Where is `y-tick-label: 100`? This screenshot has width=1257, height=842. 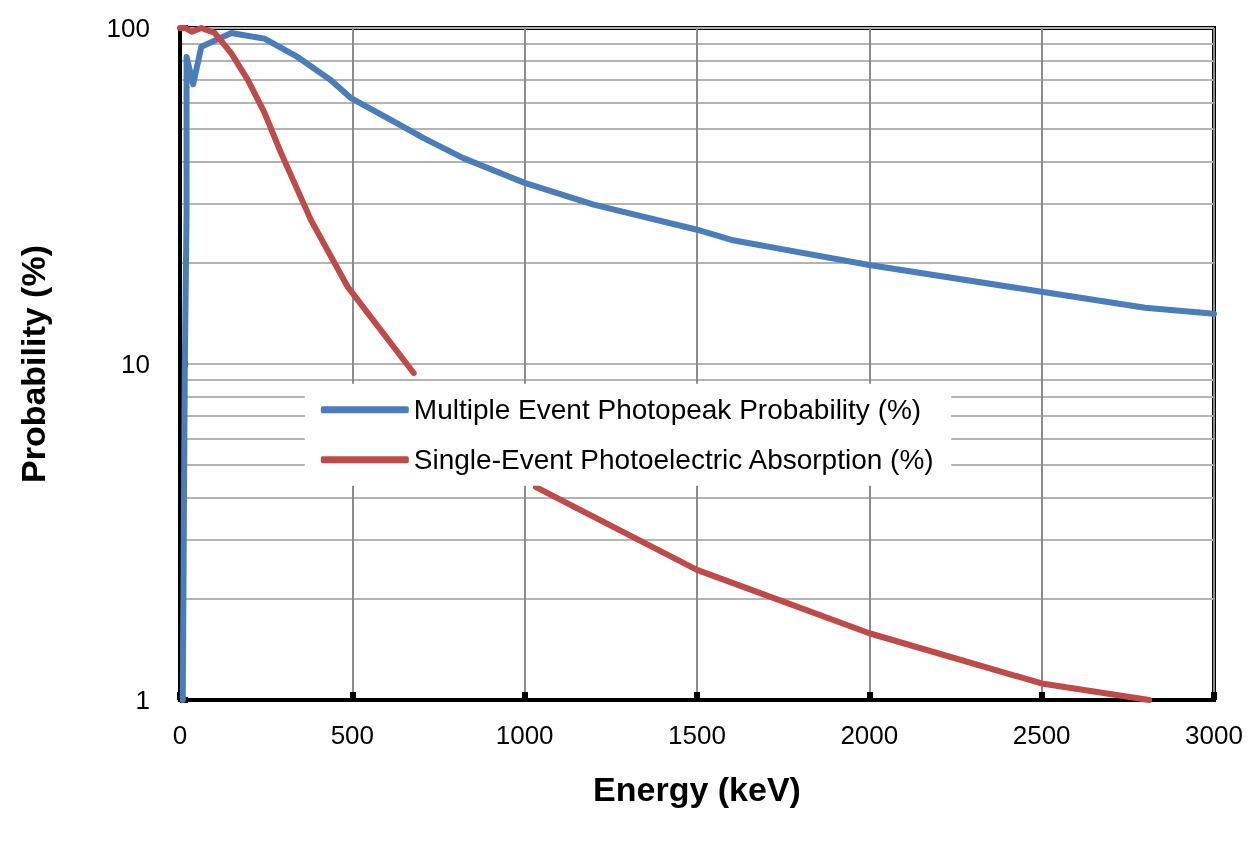 y-tick-label: 100 is located at coordinates (128, 28).